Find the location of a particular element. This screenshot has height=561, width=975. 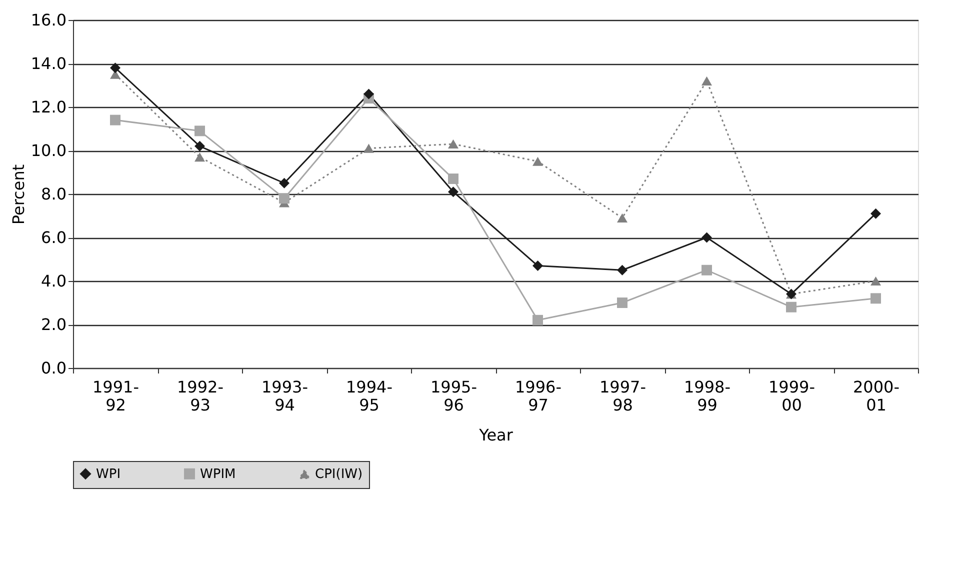

y-tick-label: 2.0 is located at coordinates (53, 324).